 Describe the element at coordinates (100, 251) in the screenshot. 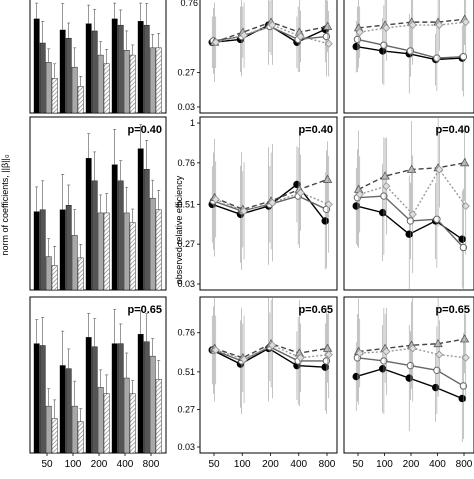

I see `bar-r2-s3-c3` at that location.